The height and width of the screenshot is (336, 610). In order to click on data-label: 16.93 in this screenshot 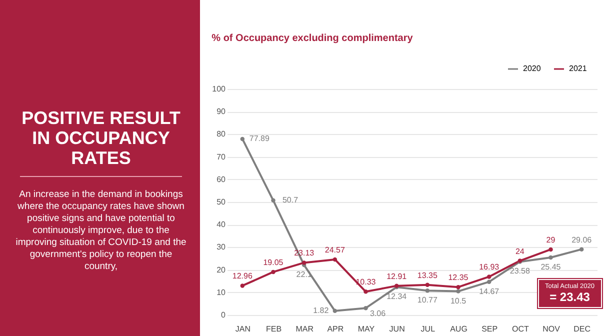, I will do `click(489, 267)`.